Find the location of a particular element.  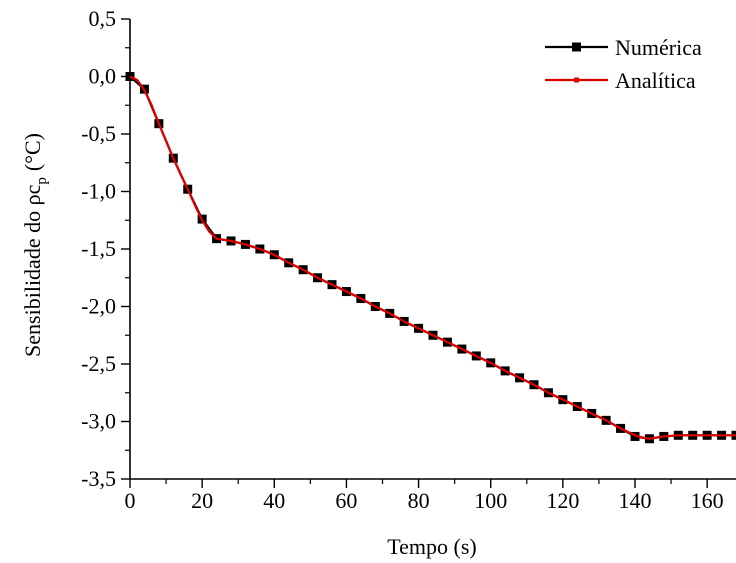

y-tick-label: -0,5 is located at coordinates (98, 133).